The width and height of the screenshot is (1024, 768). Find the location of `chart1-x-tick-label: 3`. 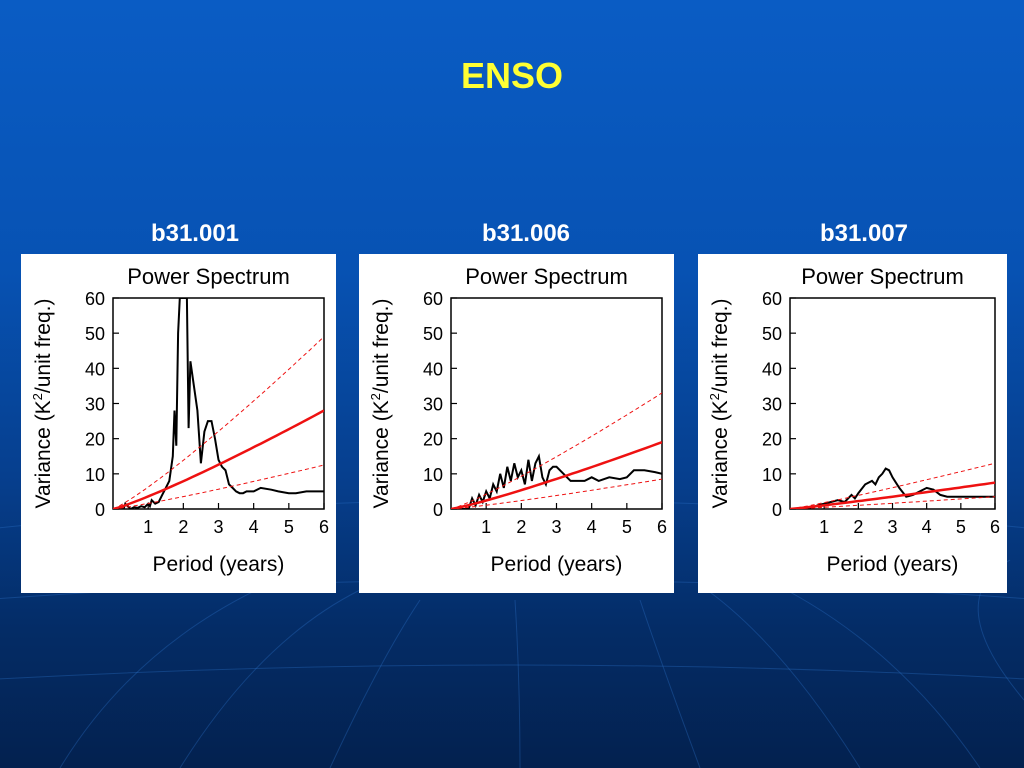

chart1-x-tick-label: 3 is located at coordinates (218, 527).